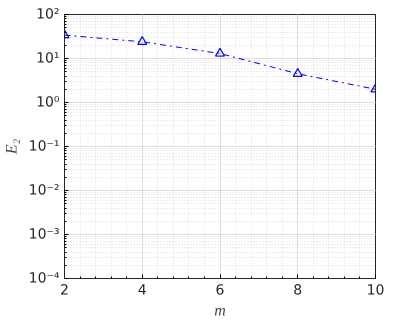  I want to click on x-tick-label: 2, so click(64, 290).